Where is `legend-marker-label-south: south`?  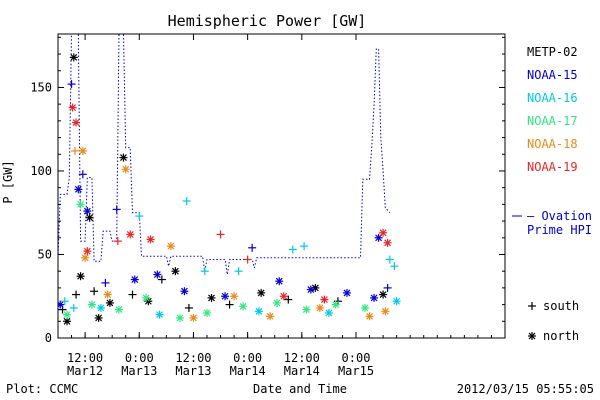 legend-marker-label-south: south is located at coordinates (561, 306).